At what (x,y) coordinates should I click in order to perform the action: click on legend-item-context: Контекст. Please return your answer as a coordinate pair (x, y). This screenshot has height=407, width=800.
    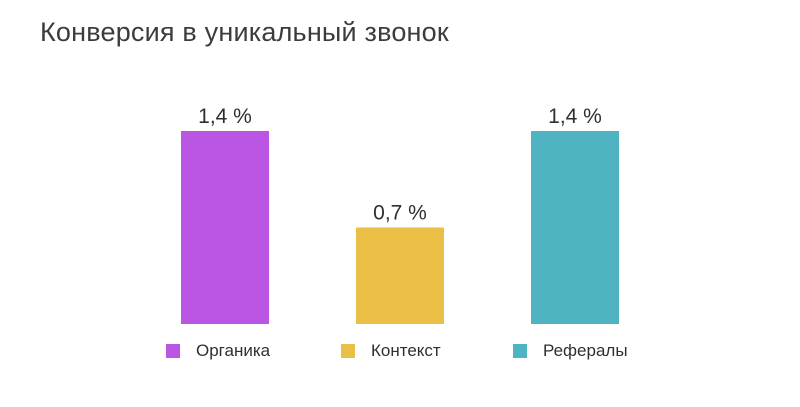
    Looking at the image, I should click on (391, 351).